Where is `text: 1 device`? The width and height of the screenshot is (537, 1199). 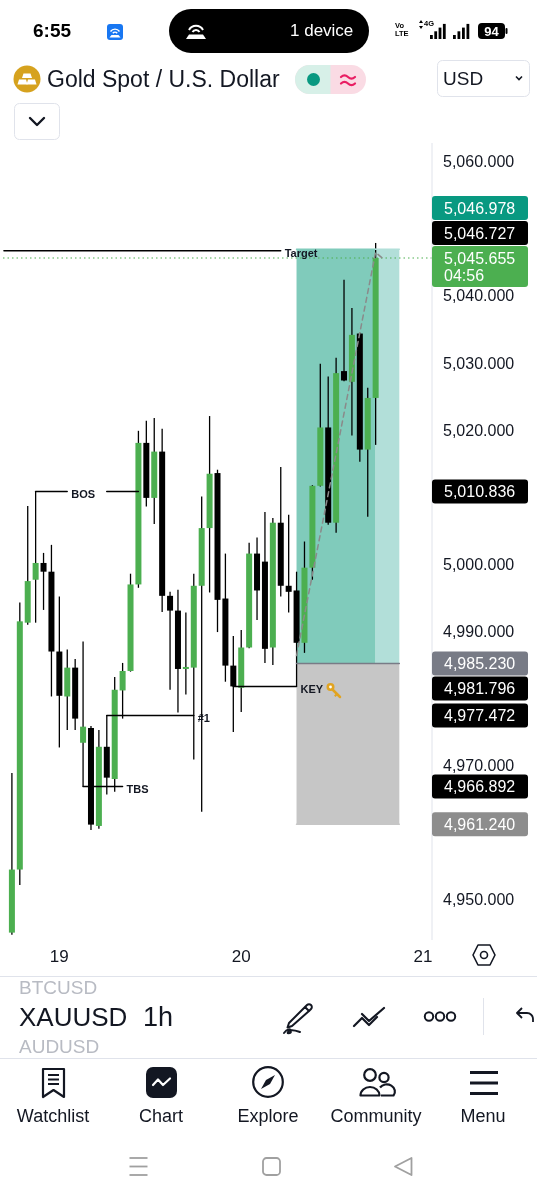 text: 1 device is located at coordinates (322, 31).